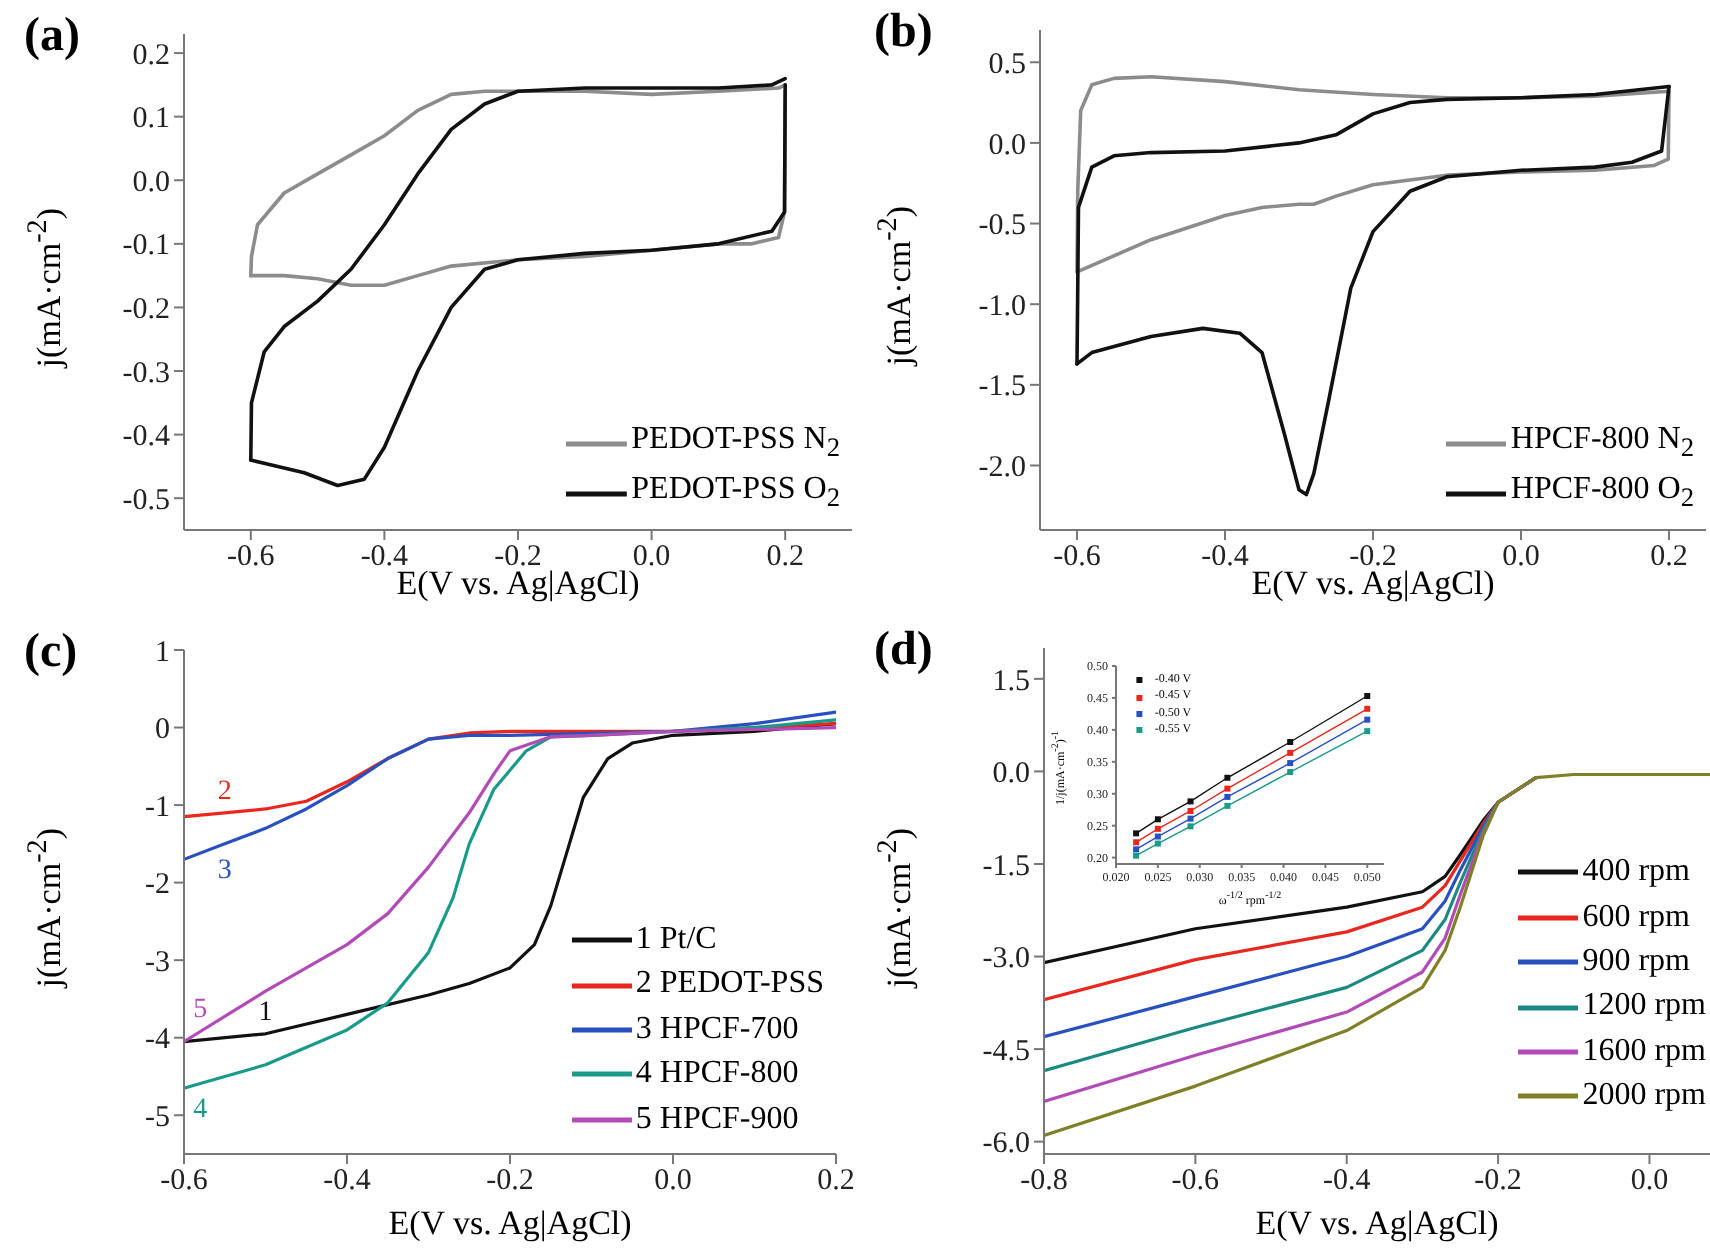  What do you see at coordinates (200, 1010) in the screenshot?
I see `annotation: 5` at bounding box center [200, 1010].